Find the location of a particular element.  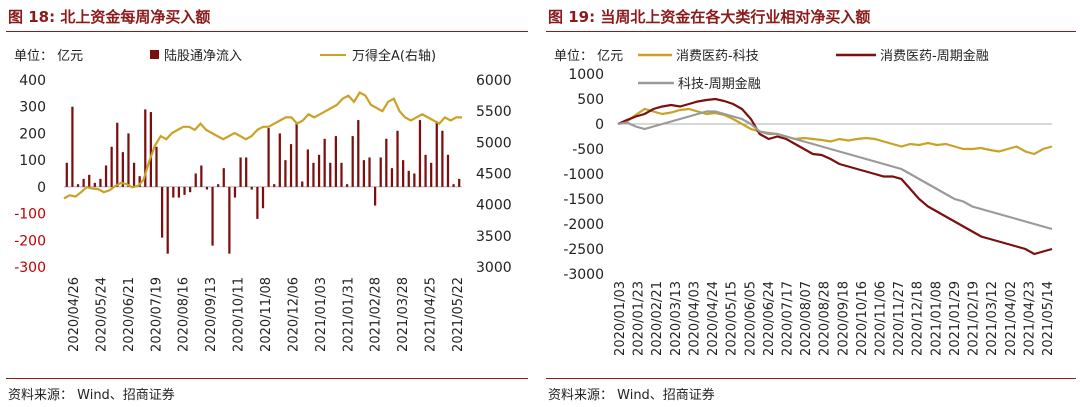

right-x-tick: 2020/06/05 is located at coordinates (750, 318).